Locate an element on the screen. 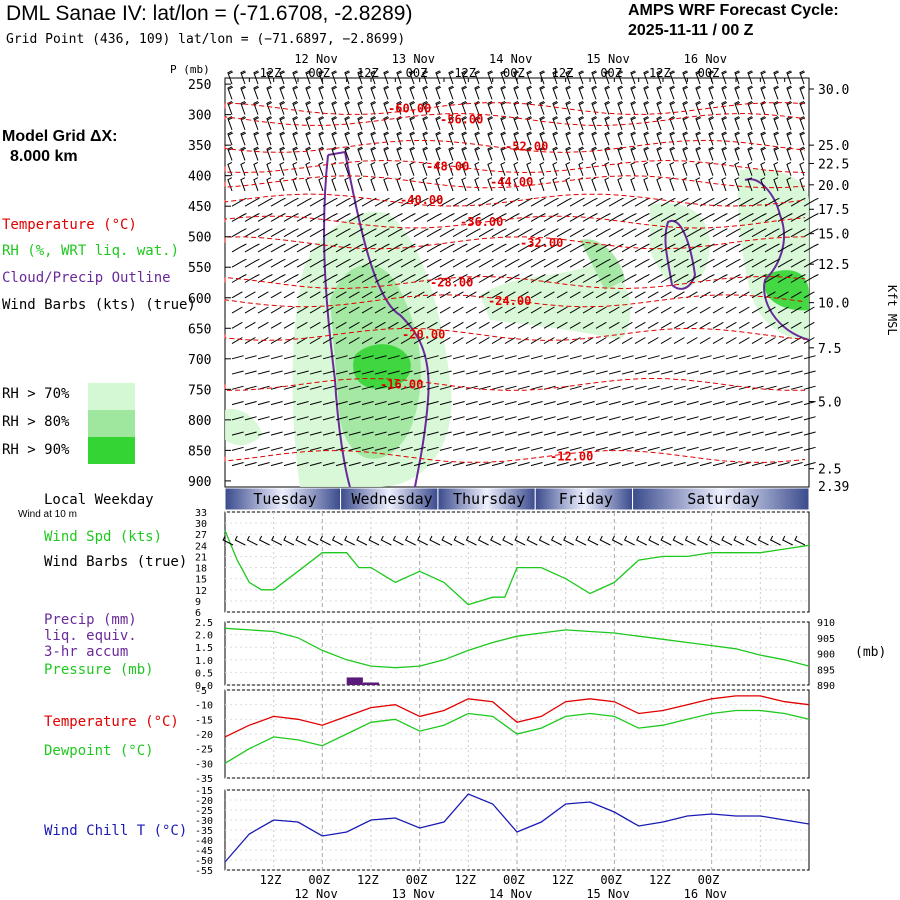 This screenshot has height=900, width=900. precip-ytick-label: 0.5 is located at coordinates (204, 673).